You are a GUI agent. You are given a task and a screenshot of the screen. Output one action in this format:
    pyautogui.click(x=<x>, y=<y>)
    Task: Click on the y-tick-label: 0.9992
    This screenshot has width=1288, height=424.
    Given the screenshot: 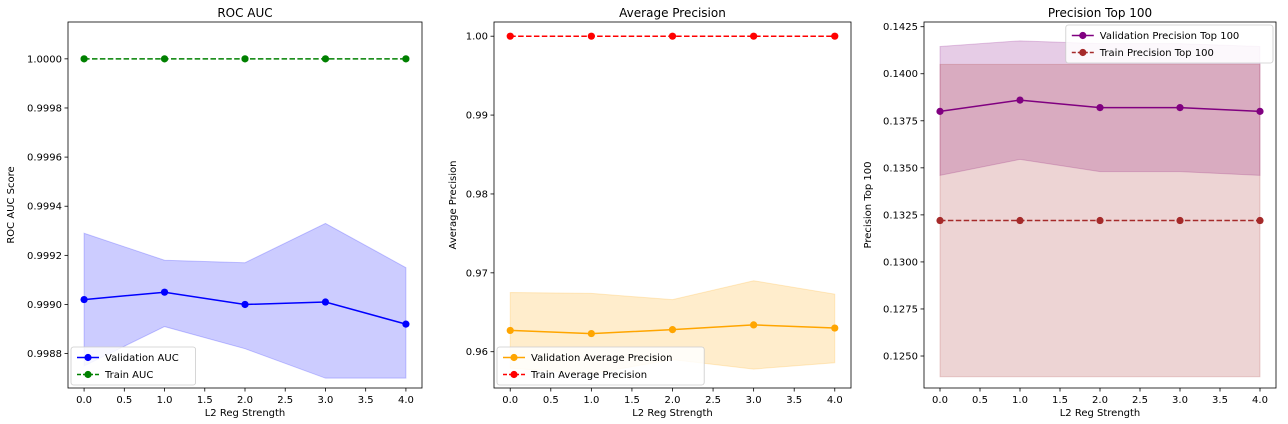 What is the action you would take?
    pyautogui.click(x=44, y=256)
    